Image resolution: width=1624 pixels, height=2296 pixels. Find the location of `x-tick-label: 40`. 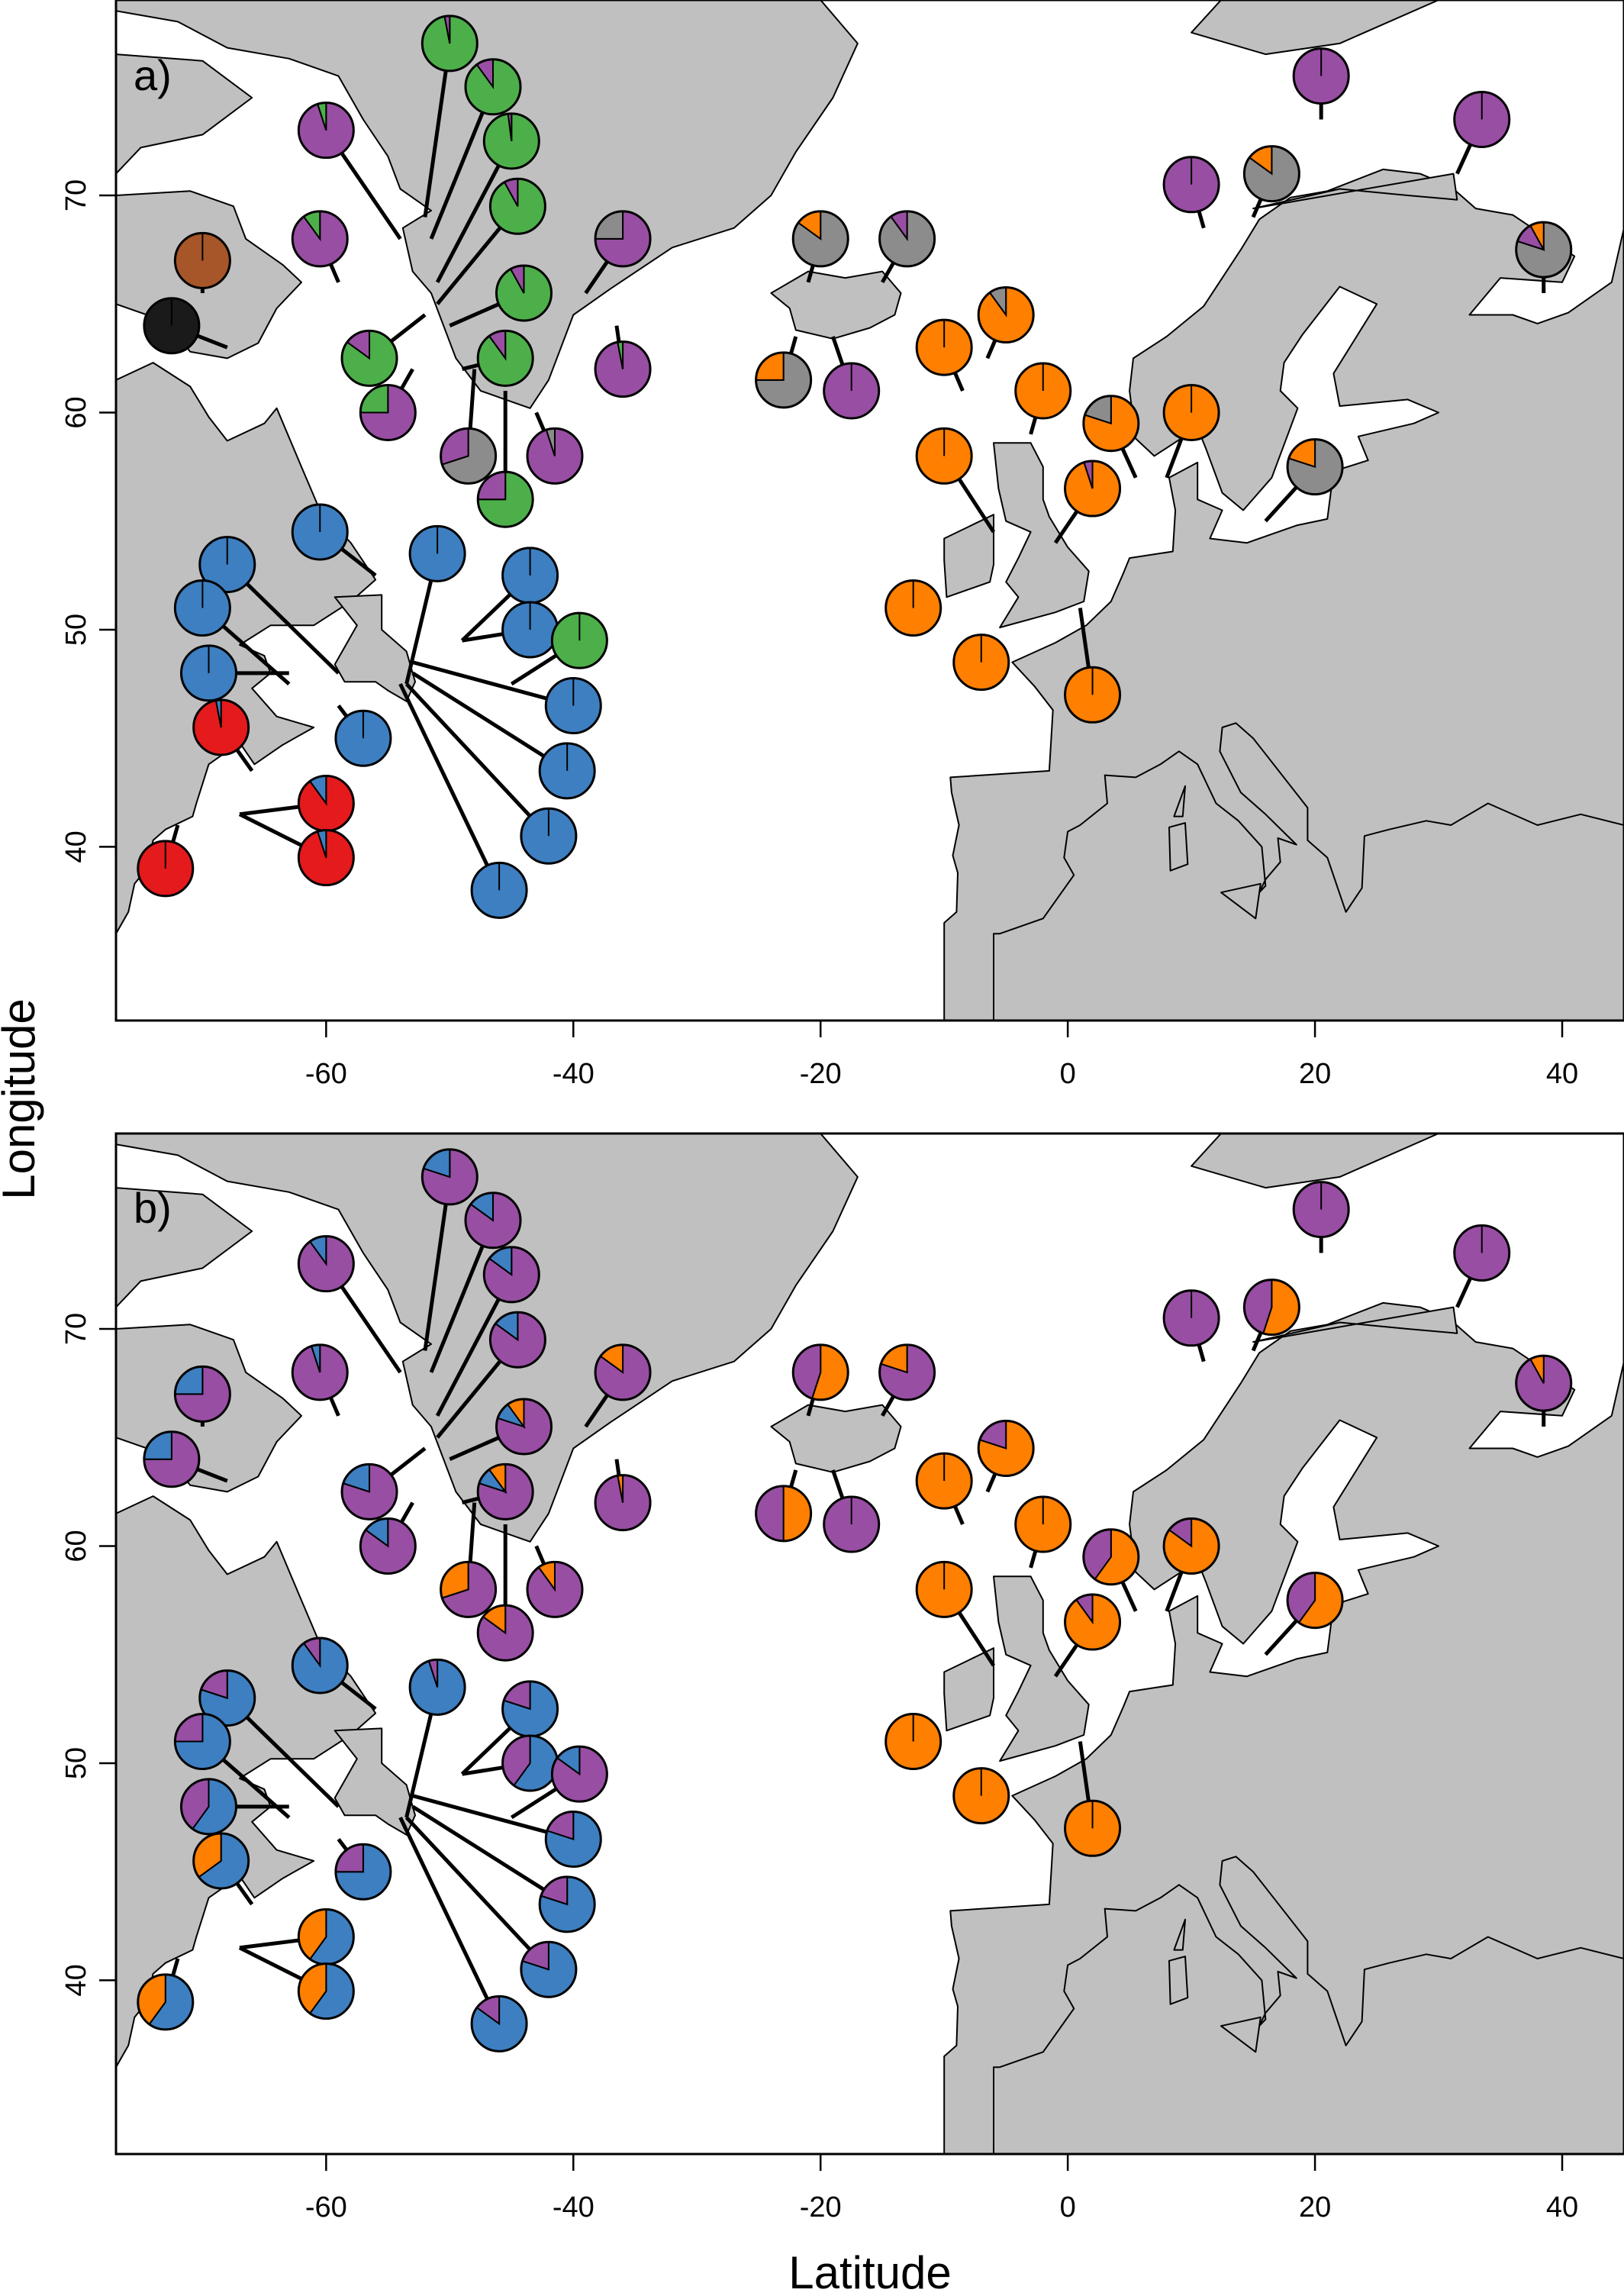

x-tick-label: 40 is located at coordinates (1562, 2207).